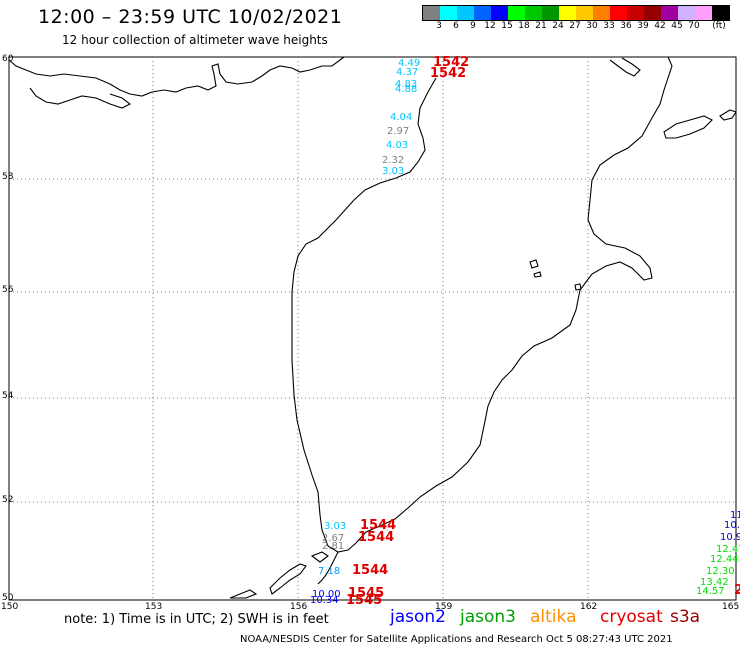  I want to click on wave-height-label: 2.32, so click(393, 160).